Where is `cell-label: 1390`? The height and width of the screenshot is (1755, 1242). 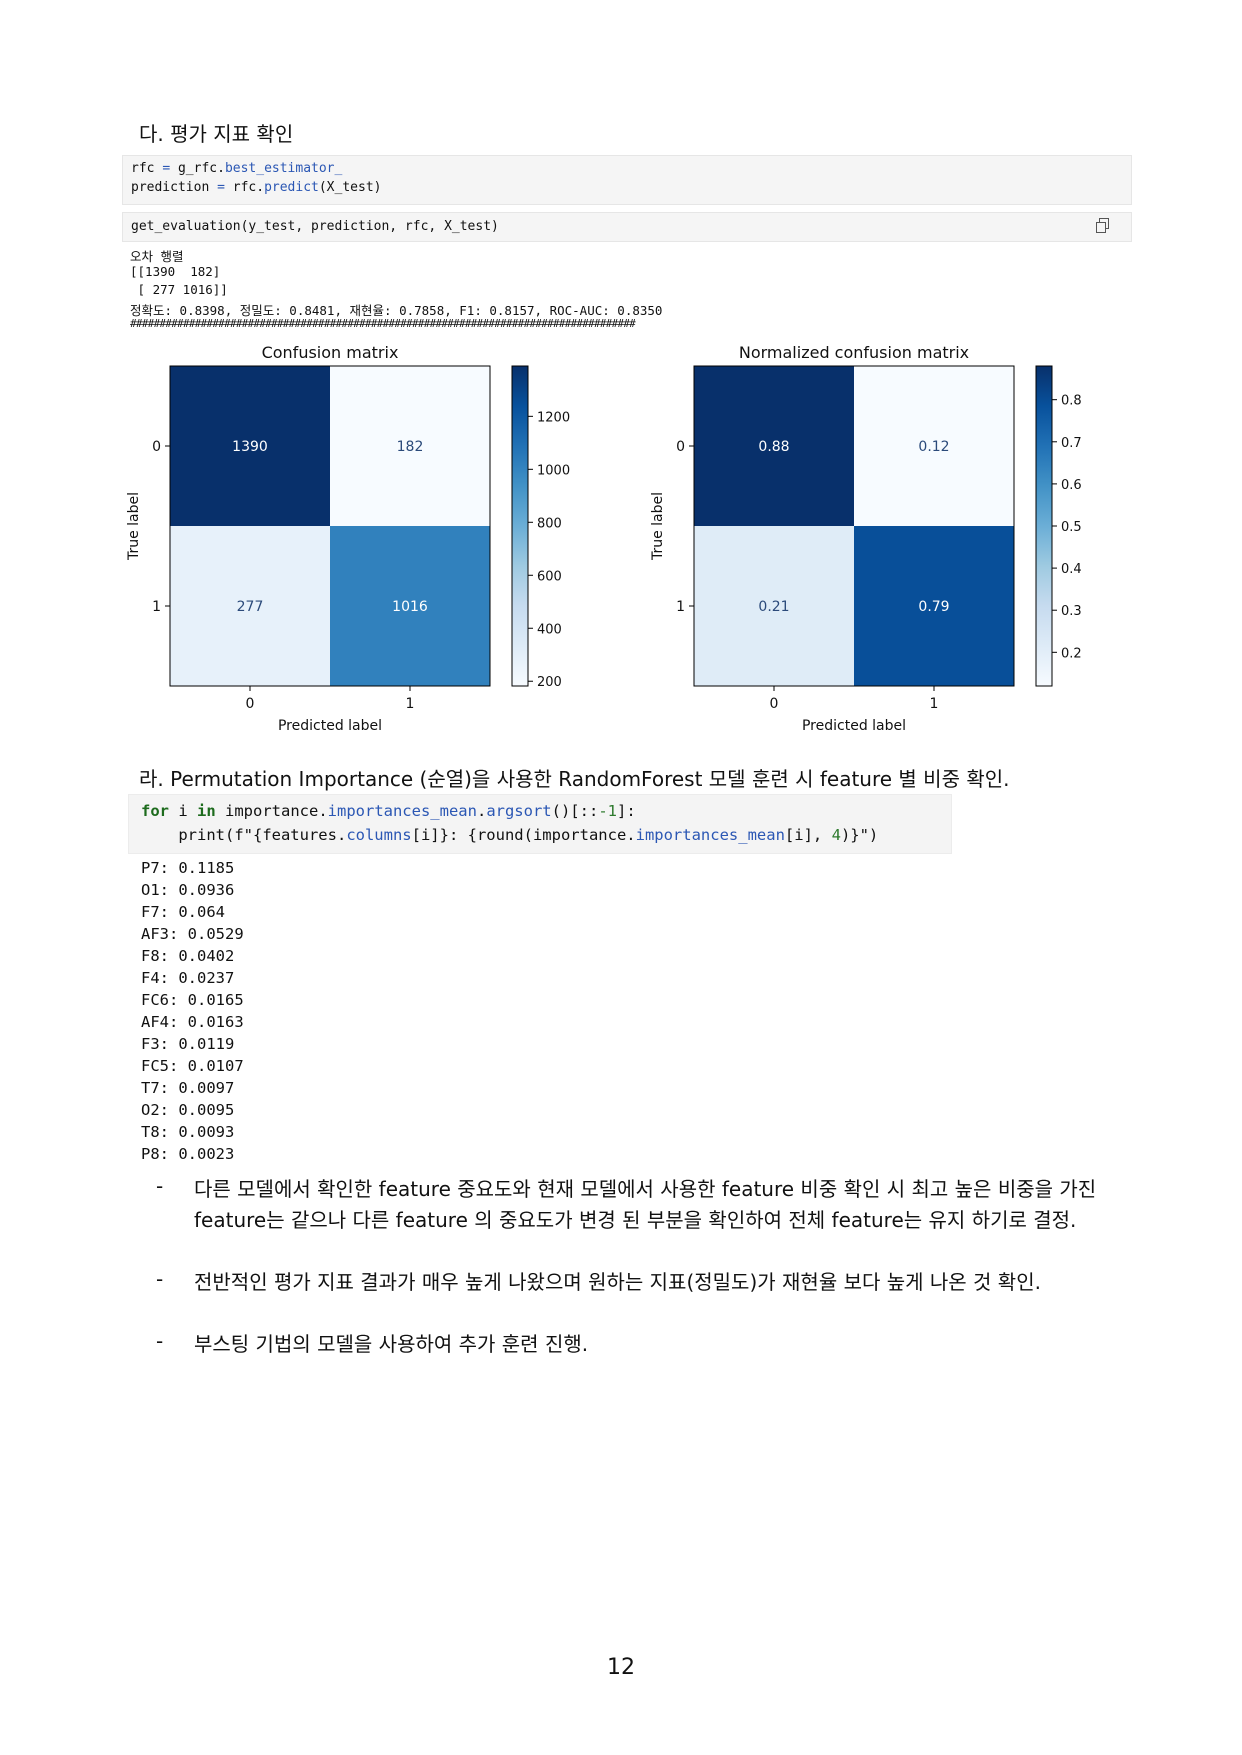 cell-label: 1390 is located at coordinates (250, 447).